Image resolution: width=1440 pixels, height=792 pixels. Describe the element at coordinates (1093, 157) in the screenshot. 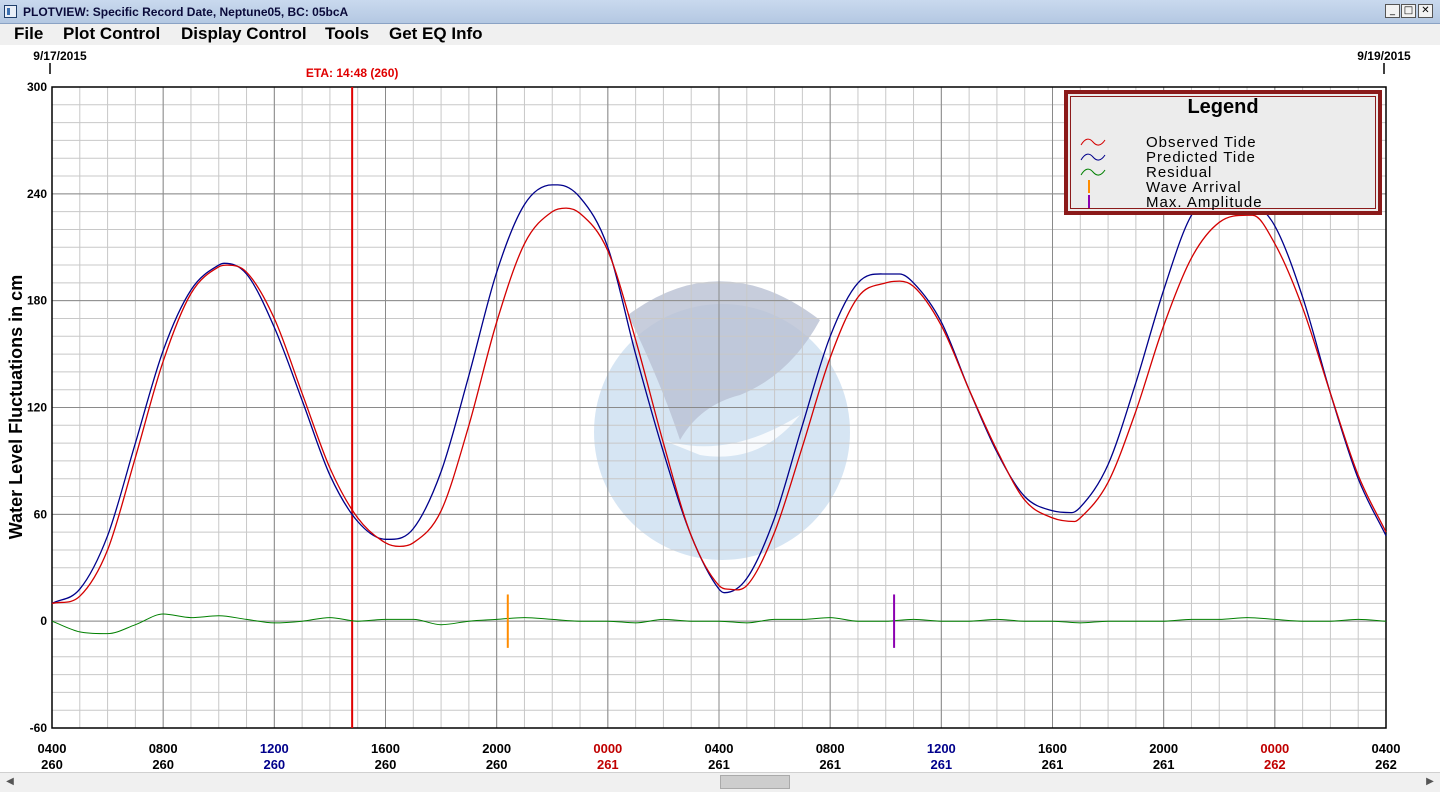

I see `legend-predicted-swatch` at that location.